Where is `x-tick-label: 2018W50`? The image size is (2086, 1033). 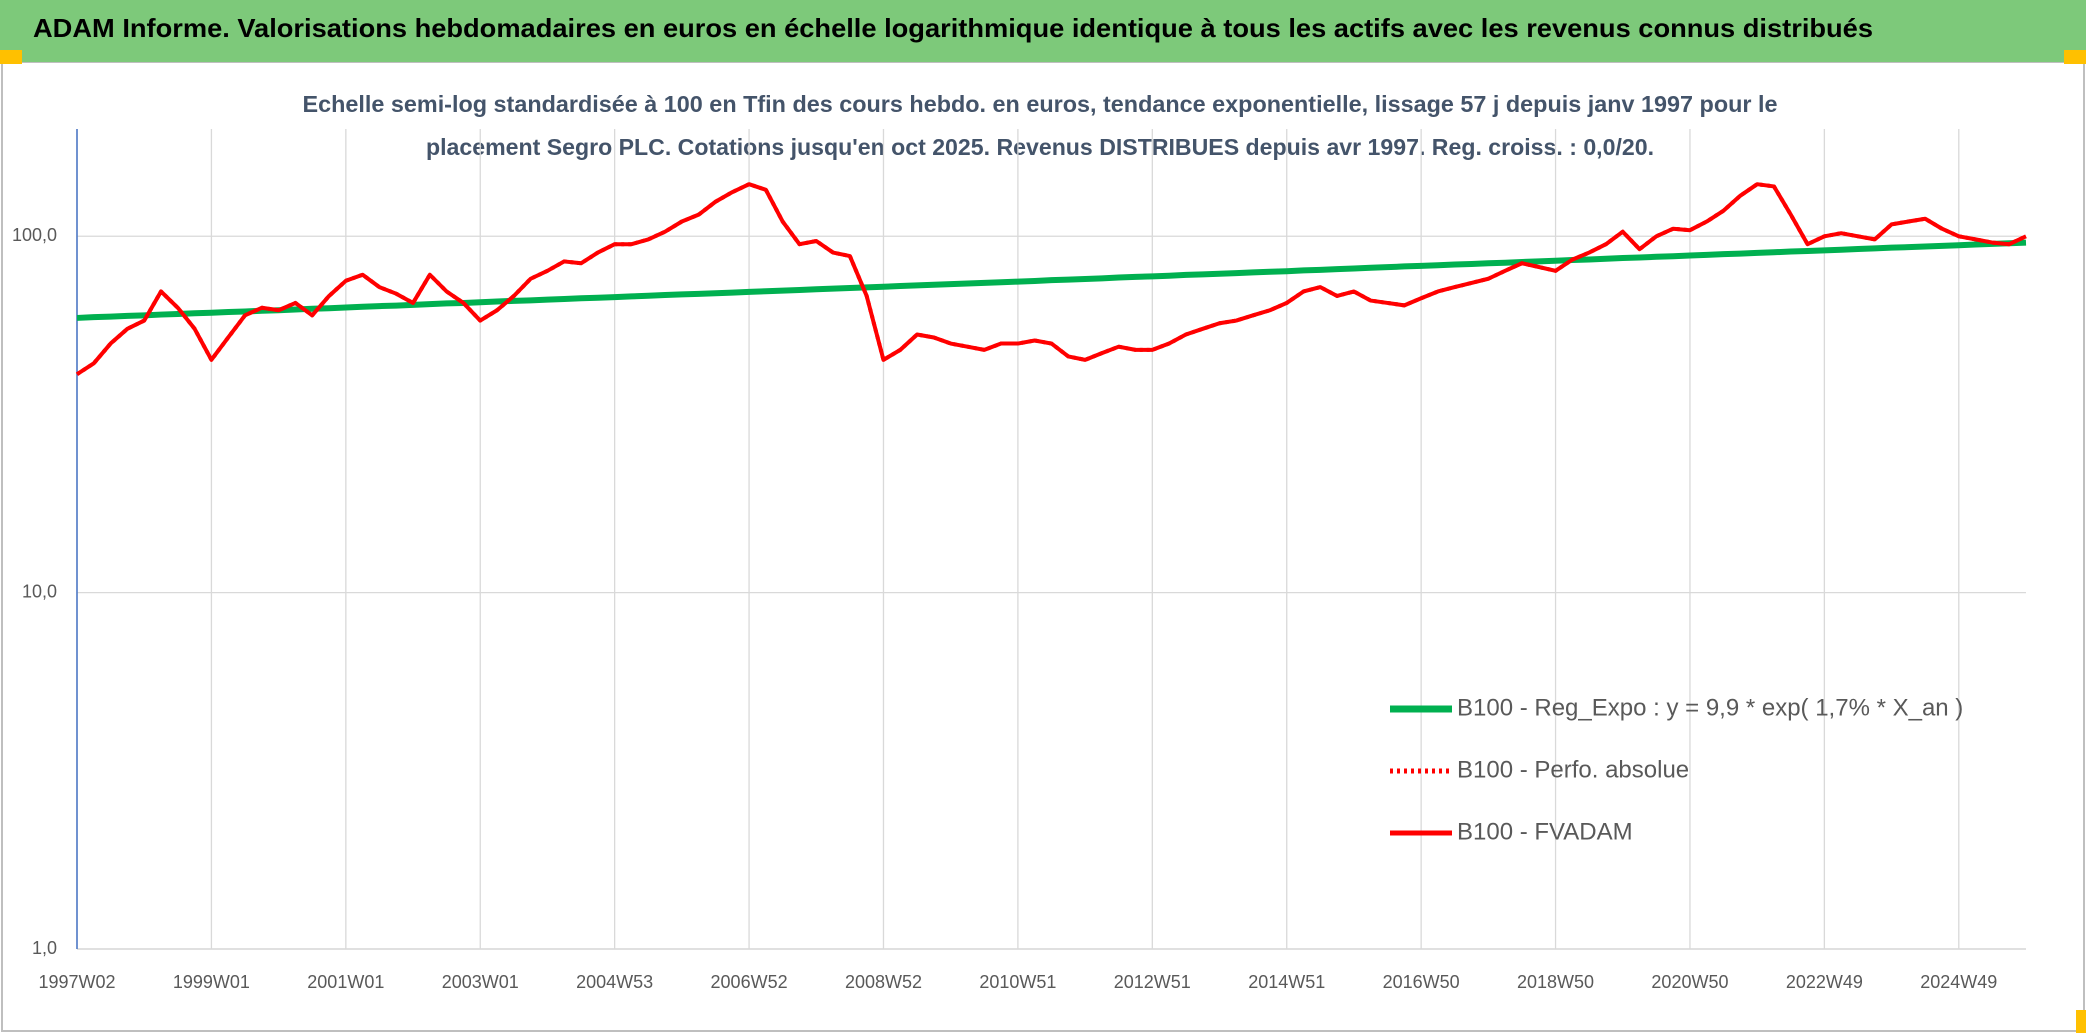 x-tick-label: 2018W50 is located at coordinates (1555, 982).